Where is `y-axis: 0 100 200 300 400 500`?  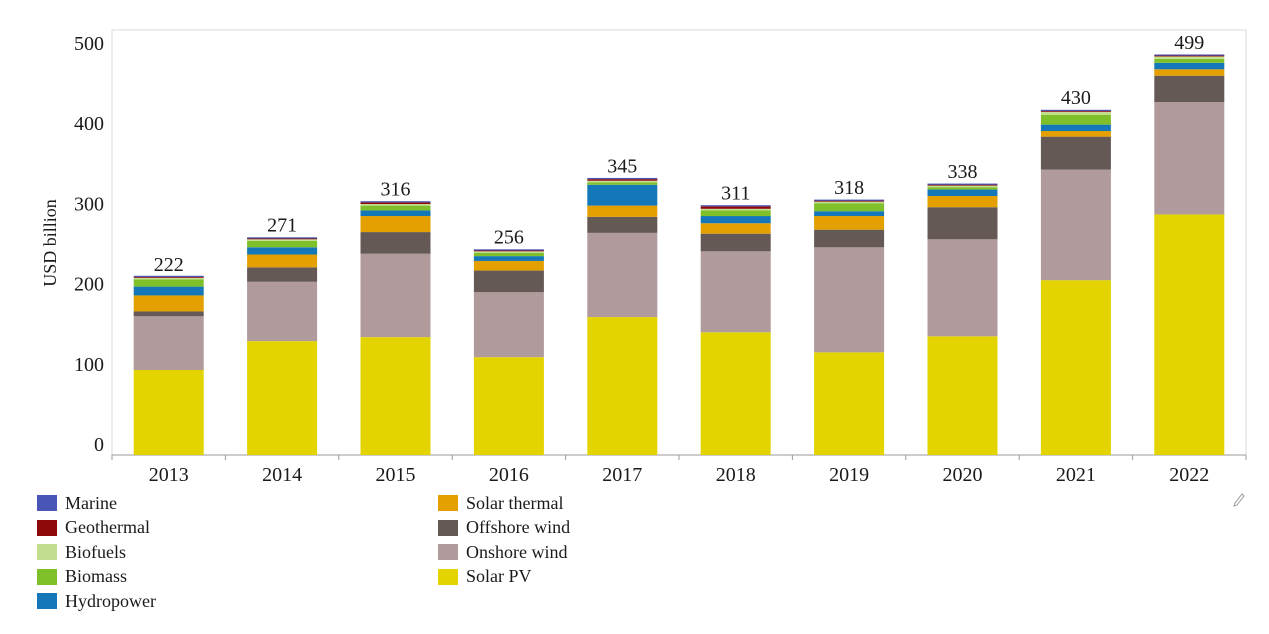
y-axis: 0 100 200 300 400 500 is located at coordinates (89, 244).